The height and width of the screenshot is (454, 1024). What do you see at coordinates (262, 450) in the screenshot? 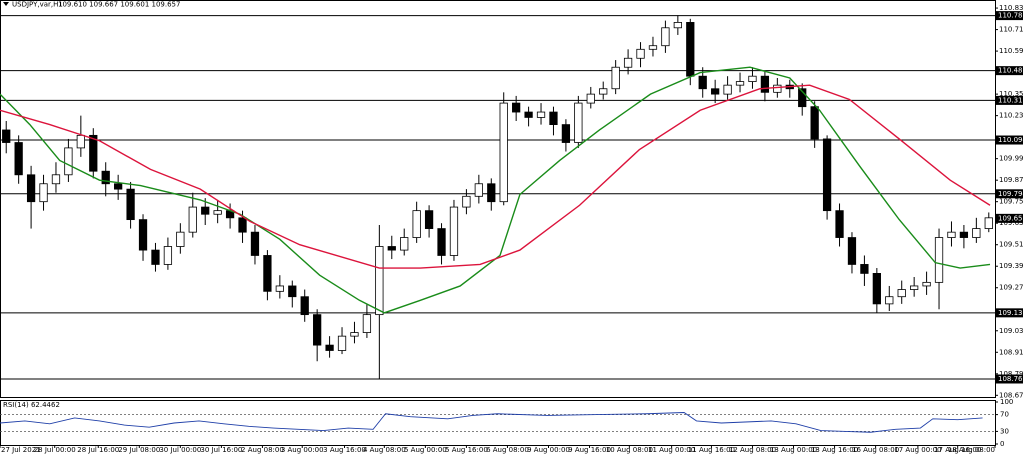
I see `x-tick-label: 2 Aug 08:00` at bounding box center [262, 450].